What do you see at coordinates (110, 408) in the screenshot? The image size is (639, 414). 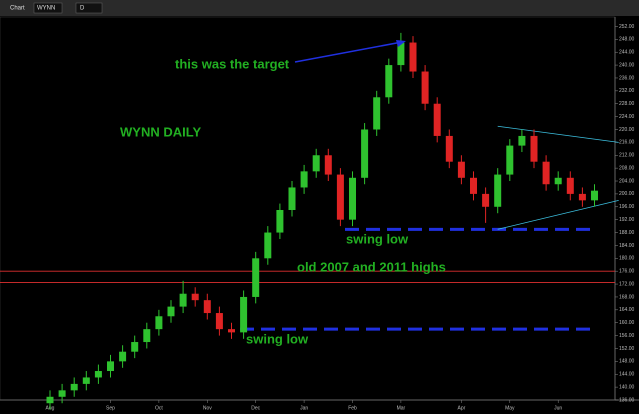 I see `x-tick-label: Sep` at bounding box center [110, 408].